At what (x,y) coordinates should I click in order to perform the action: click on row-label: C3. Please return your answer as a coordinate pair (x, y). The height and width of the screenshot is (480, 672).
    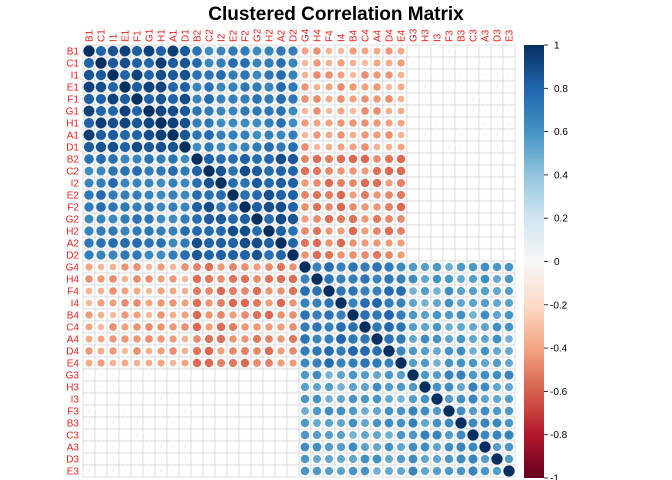
    Looking at the image, I should click on (72, 436).